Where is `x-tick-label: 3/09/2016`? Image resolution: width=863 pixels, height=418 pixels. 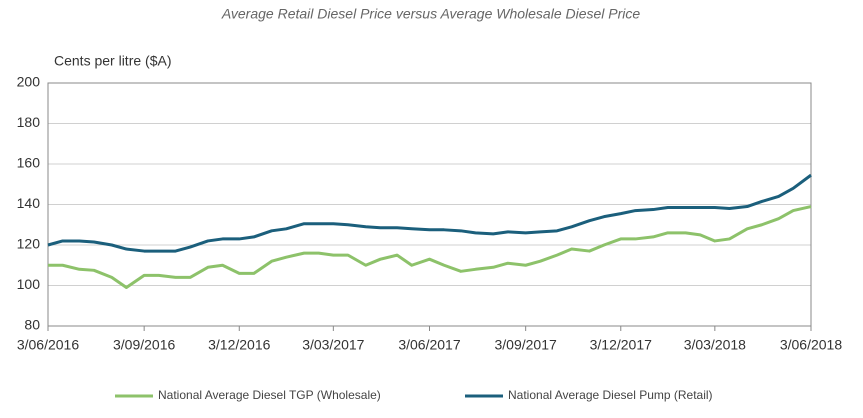 x-tick-label: 3/09/2016 is located at coordinates (144, 345).